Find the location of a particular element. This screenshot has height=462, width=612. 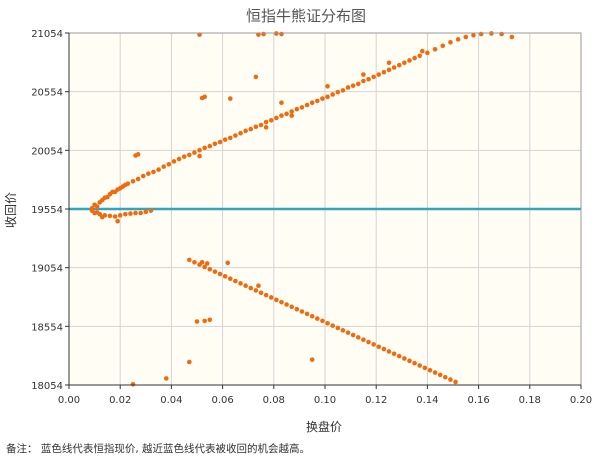

y-tick-label: 20054 is located at coordinates (47, 151).